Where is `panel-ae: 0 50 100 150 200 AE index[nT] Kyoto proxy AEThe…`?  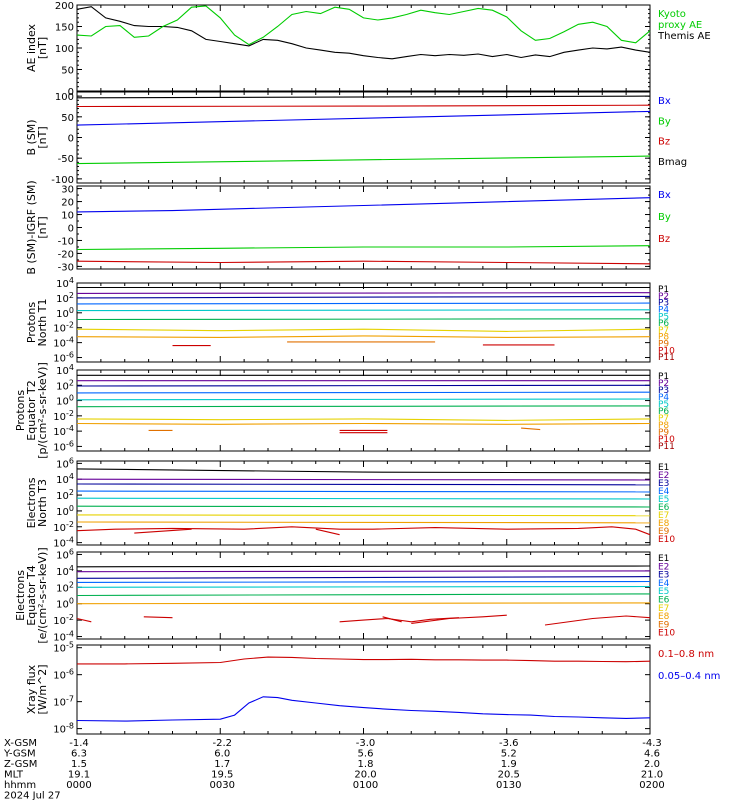
panel-ae: 0 50 100 150 200 AE index[nT] Kyoto proxy AEThe… is located at coordinates (368, 49).